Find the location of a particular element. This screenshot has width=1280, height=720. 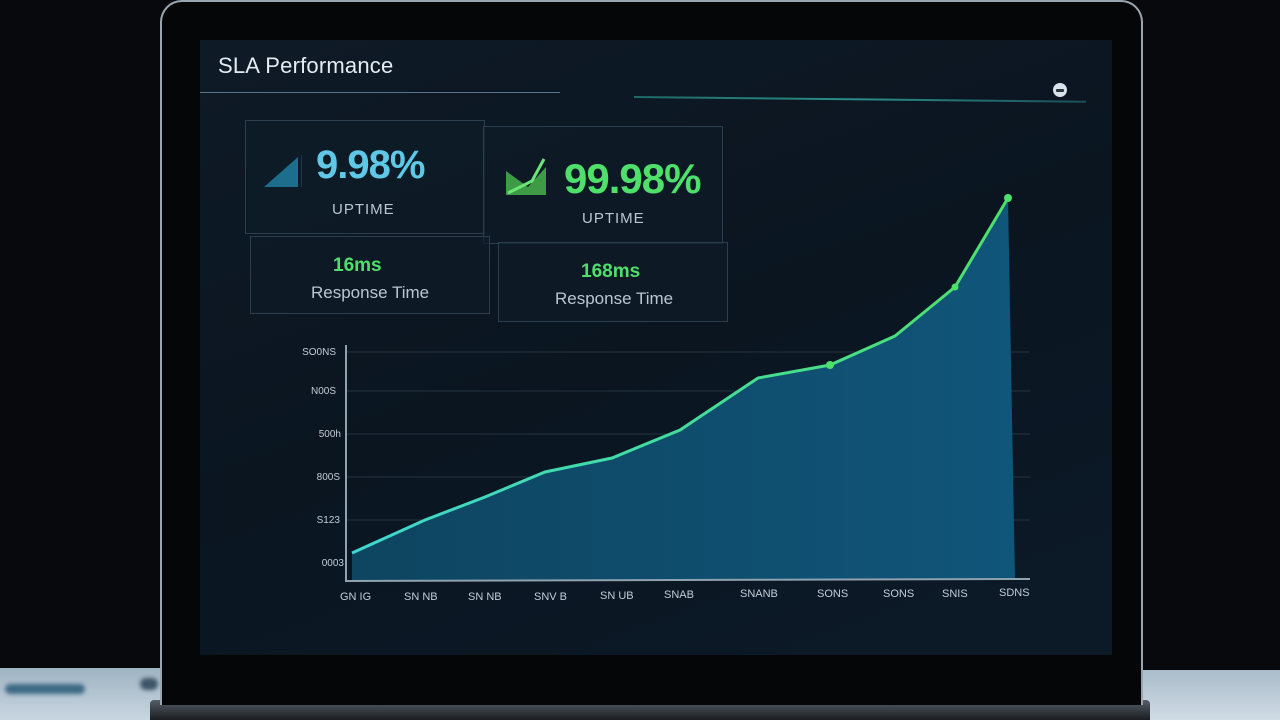

desk-surface-right is located at coordinates (1211, 695).